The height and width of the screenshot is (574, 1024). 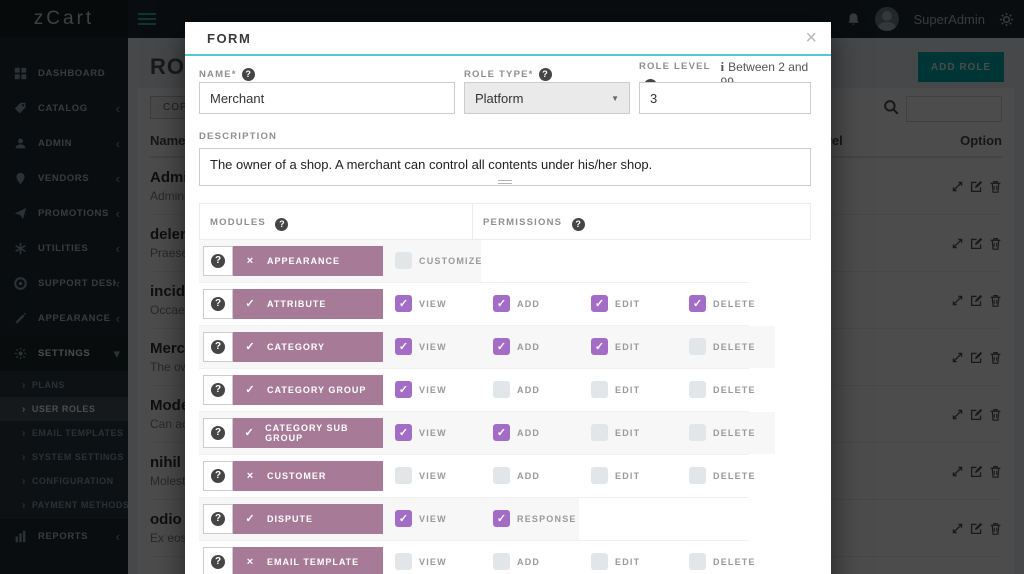 What do you see at coordinates (474, 261) in the screenshot?
I see `module-row: ? × APPEARANCE CUSTOMIZE` at bounding box center [474, 261].